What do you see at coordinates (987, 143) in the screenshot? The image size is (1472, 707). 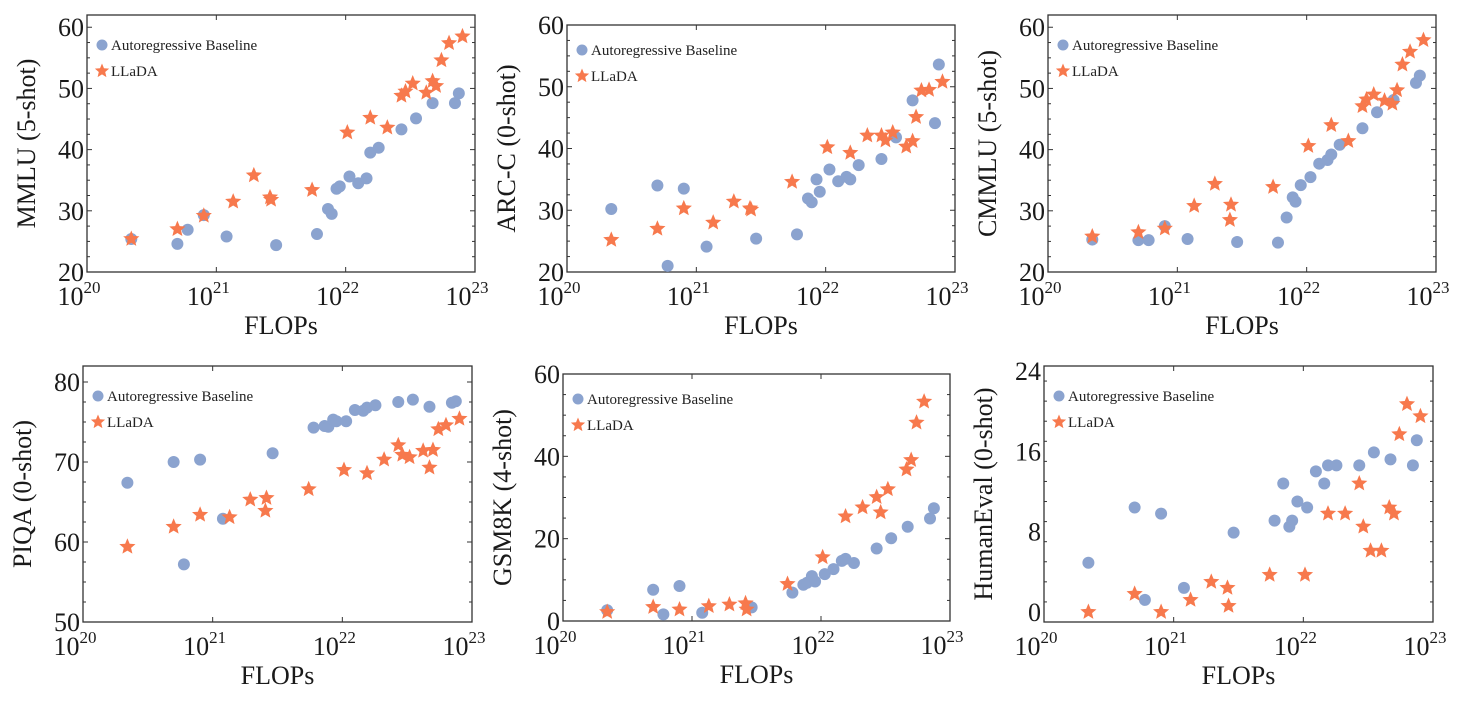 I see `y-axis-title: CMMLU (5-shot)` at bounding box center [987, 143].